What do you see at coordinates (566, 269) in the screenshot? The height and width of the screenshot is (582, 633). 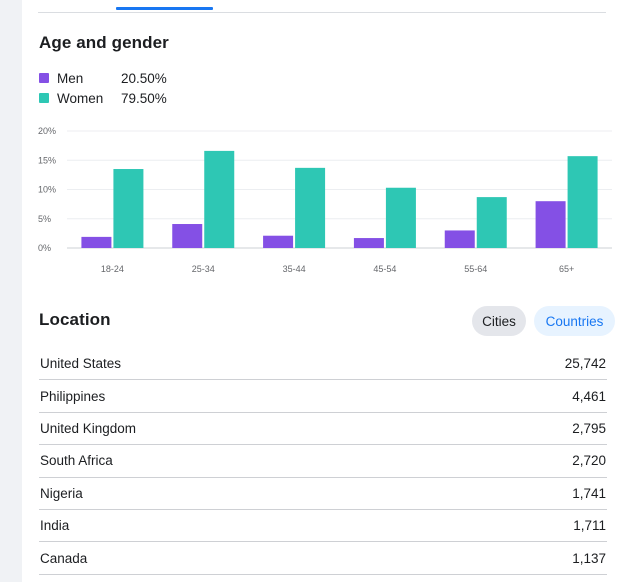 I see `x-tick-label: 65+` at bounding box center [566, 269].